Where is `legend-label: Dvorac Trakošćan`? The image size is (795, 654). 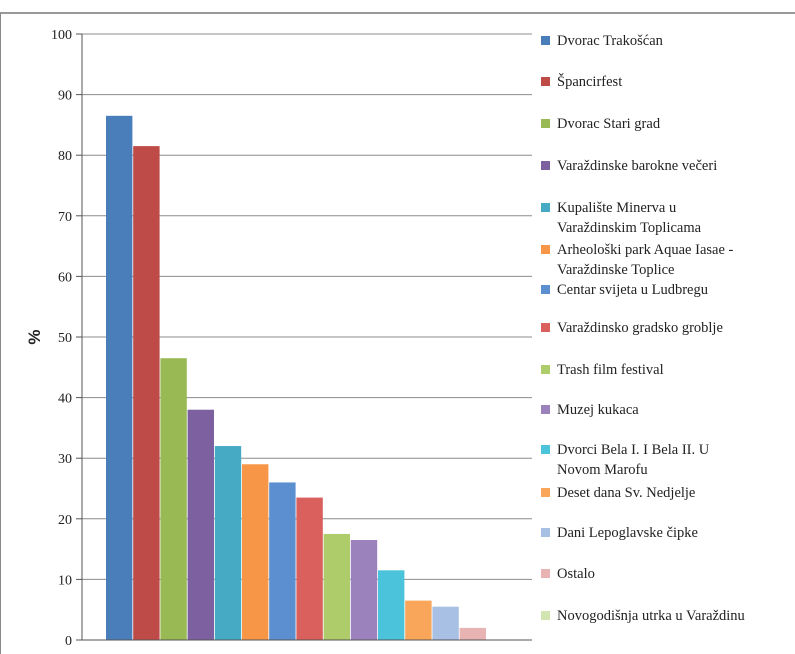 legend-label: Dvorac Trakošćan is located at coordinates (610, 41).